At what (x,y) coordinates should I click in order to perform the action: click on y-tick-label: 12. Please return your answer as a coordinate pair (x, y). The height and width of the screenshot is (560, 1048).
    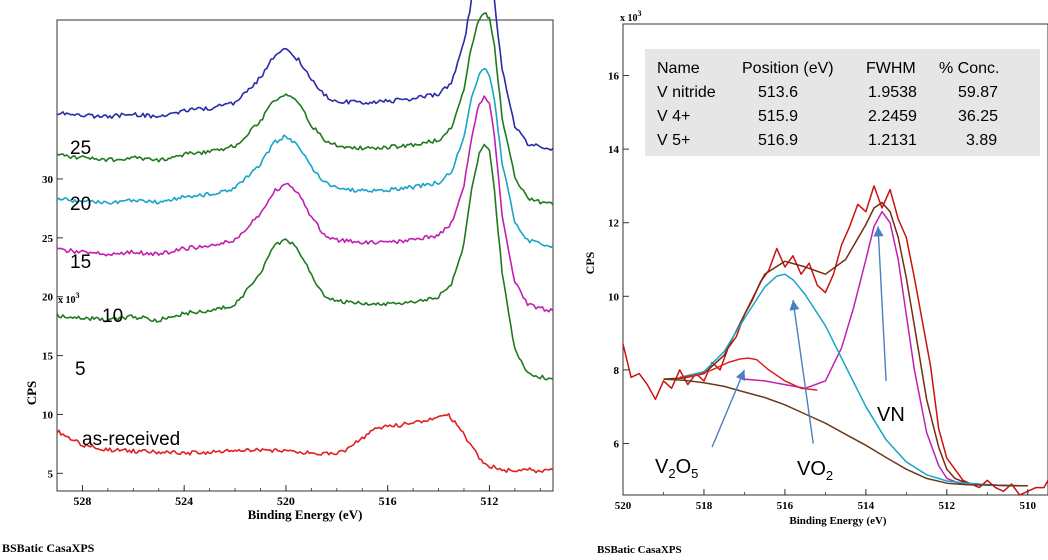
    Looking at the image, I should click on (614, 224).